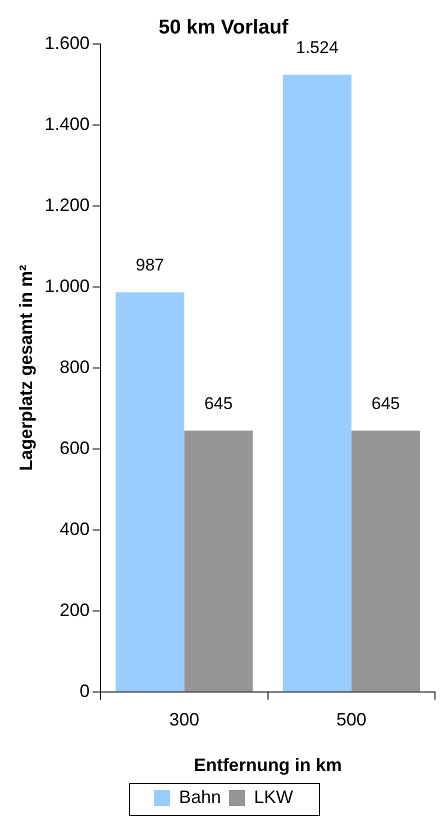  What do you see at coordinates (67, 204) in the screenshot?
I see `y-tick-label: 1.200` at bounding box center [67, 204].